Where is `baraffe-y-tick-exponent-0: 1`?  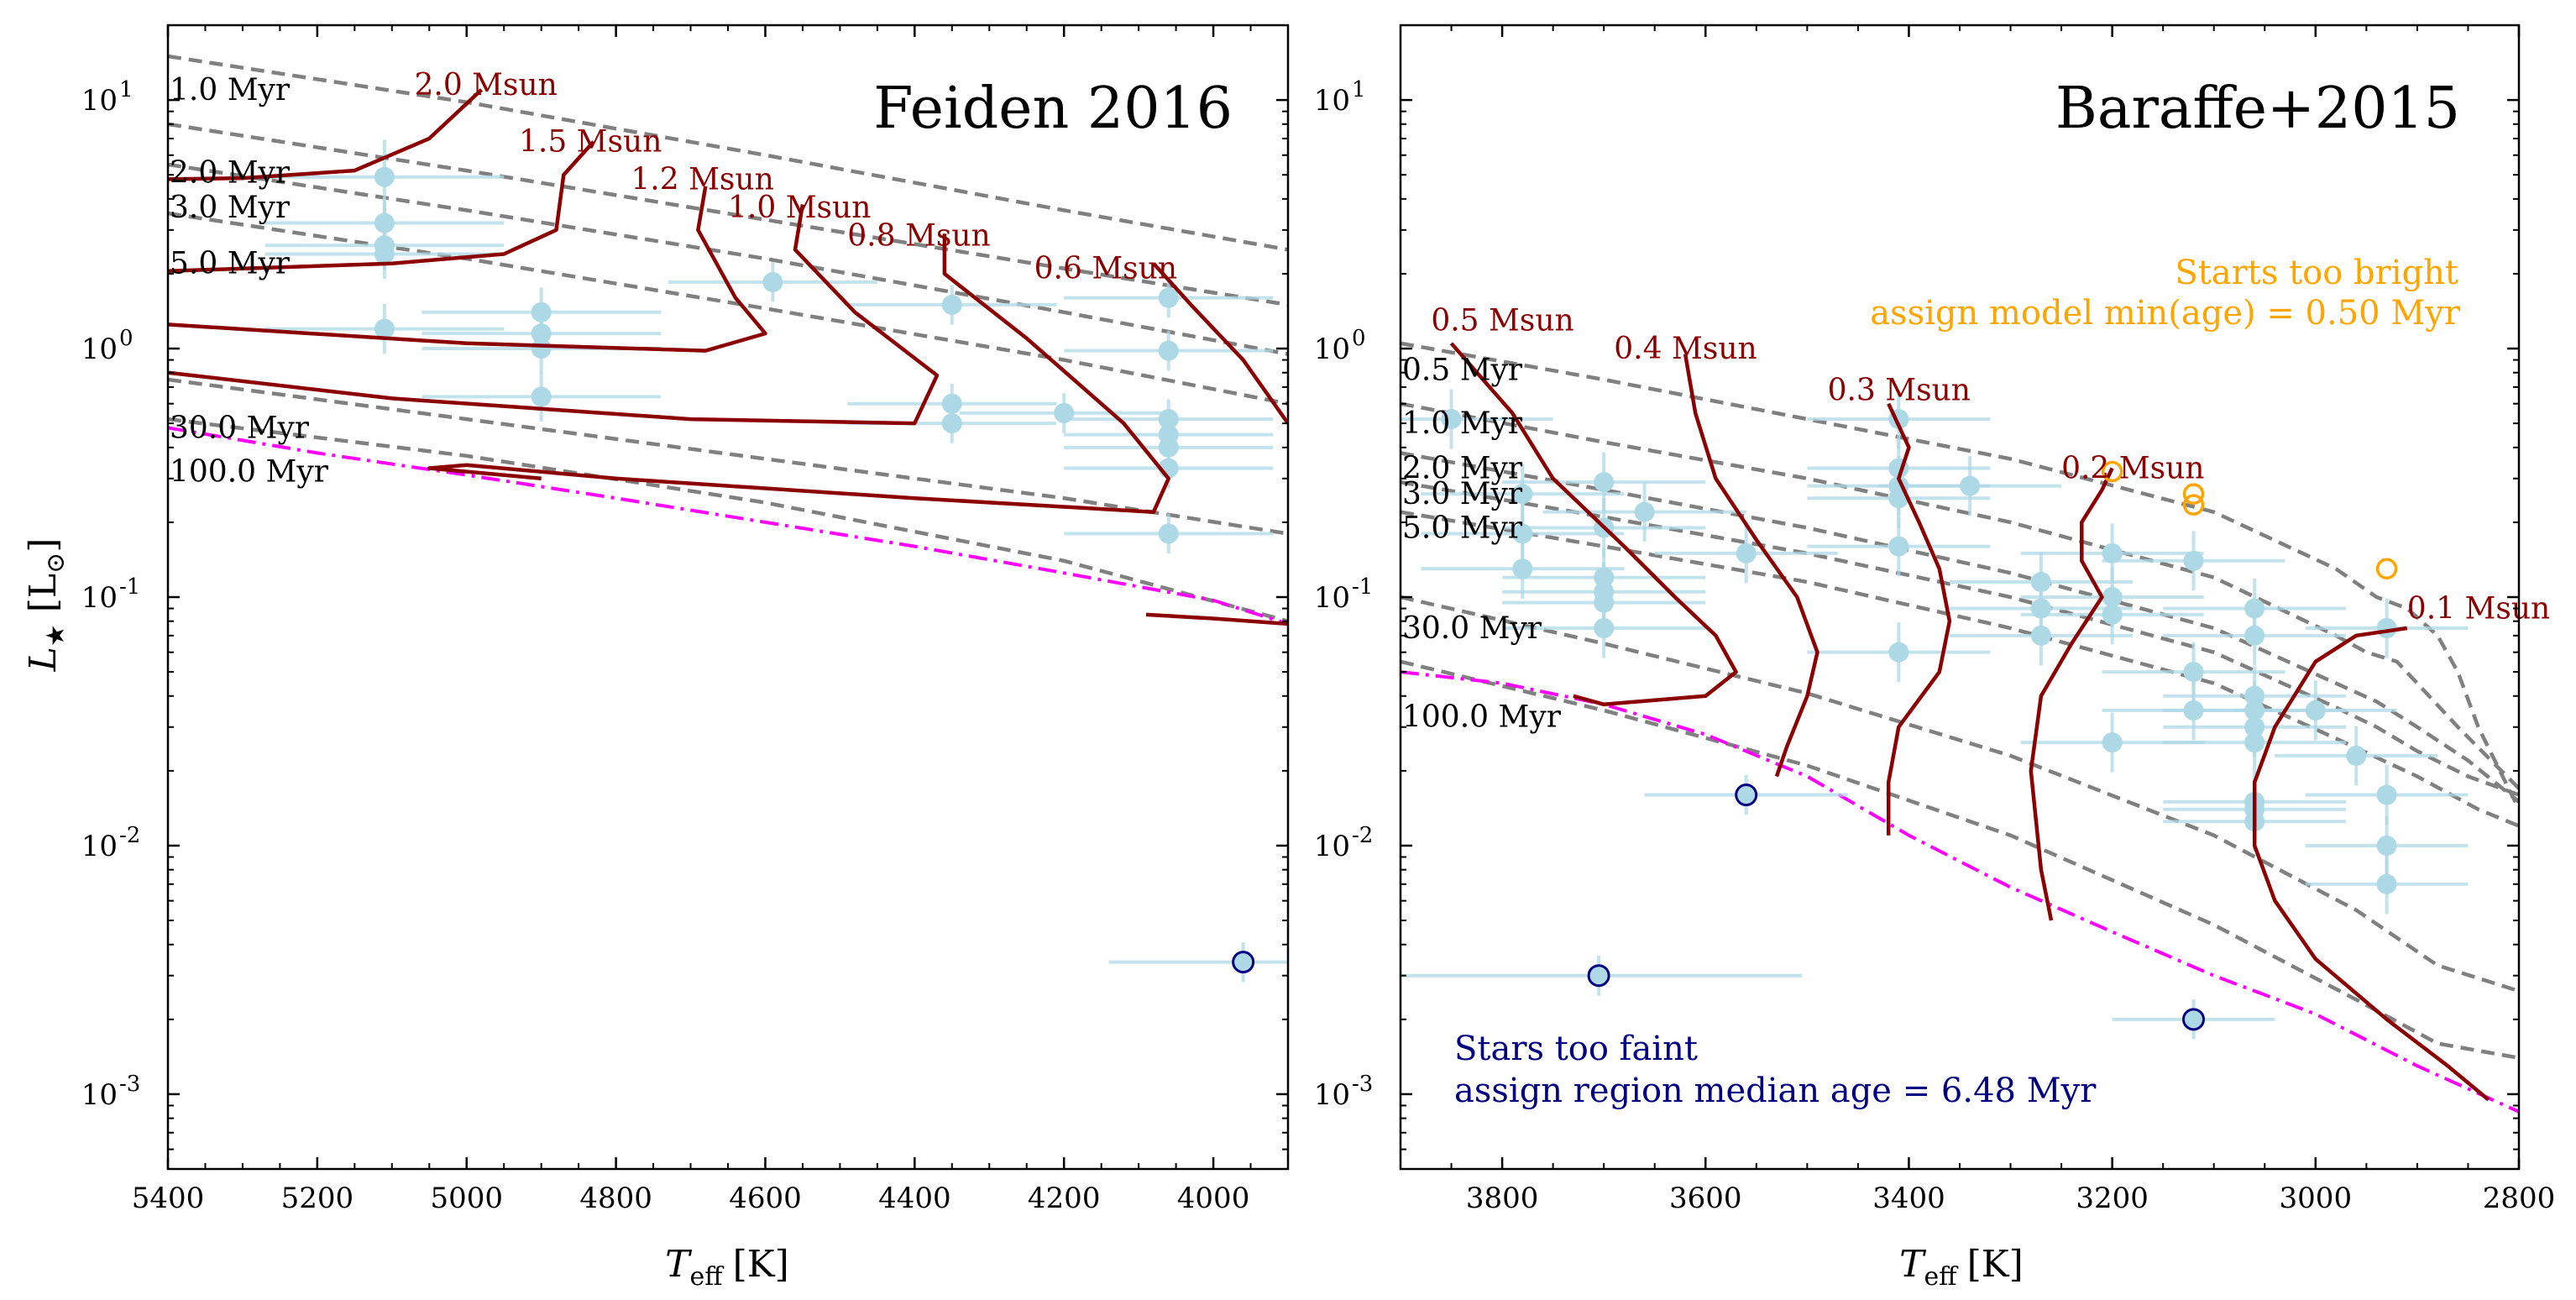 baraffe-y-tick-exponent-0: 1 is located at coordinates (1359, 90).